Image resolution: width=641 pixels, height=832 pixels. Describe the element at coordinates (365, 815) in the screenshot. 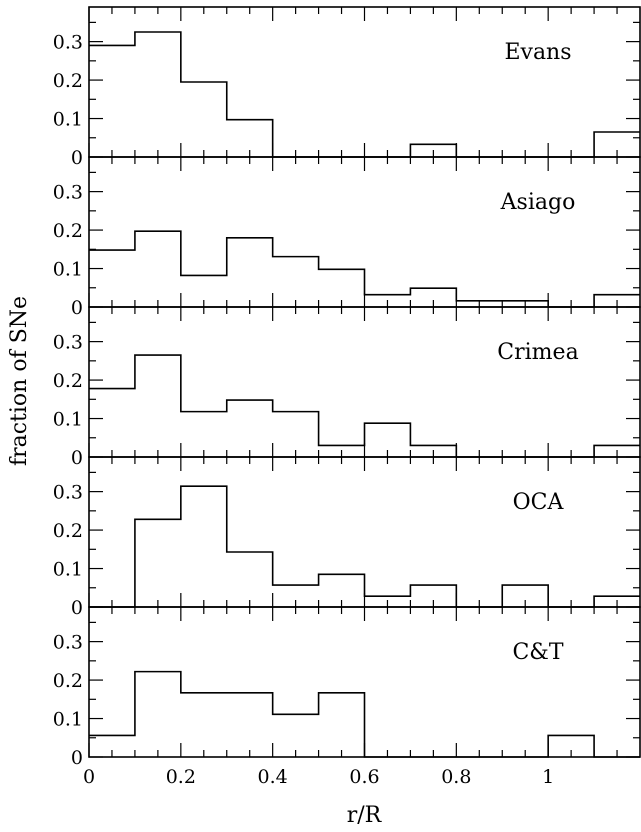

I see `x-axis-label: r/R` at that location.